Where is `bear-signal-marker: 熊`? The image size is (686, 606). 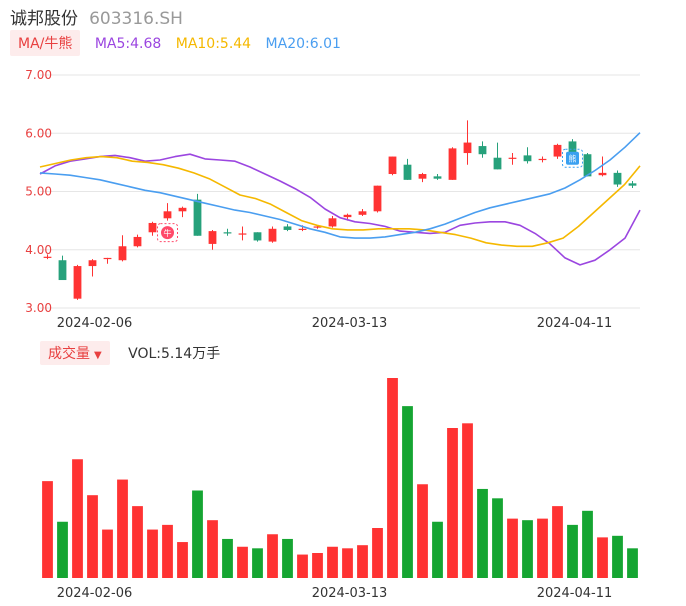 bear-signal-marker: 熊 is located at coordinates (572, 158).